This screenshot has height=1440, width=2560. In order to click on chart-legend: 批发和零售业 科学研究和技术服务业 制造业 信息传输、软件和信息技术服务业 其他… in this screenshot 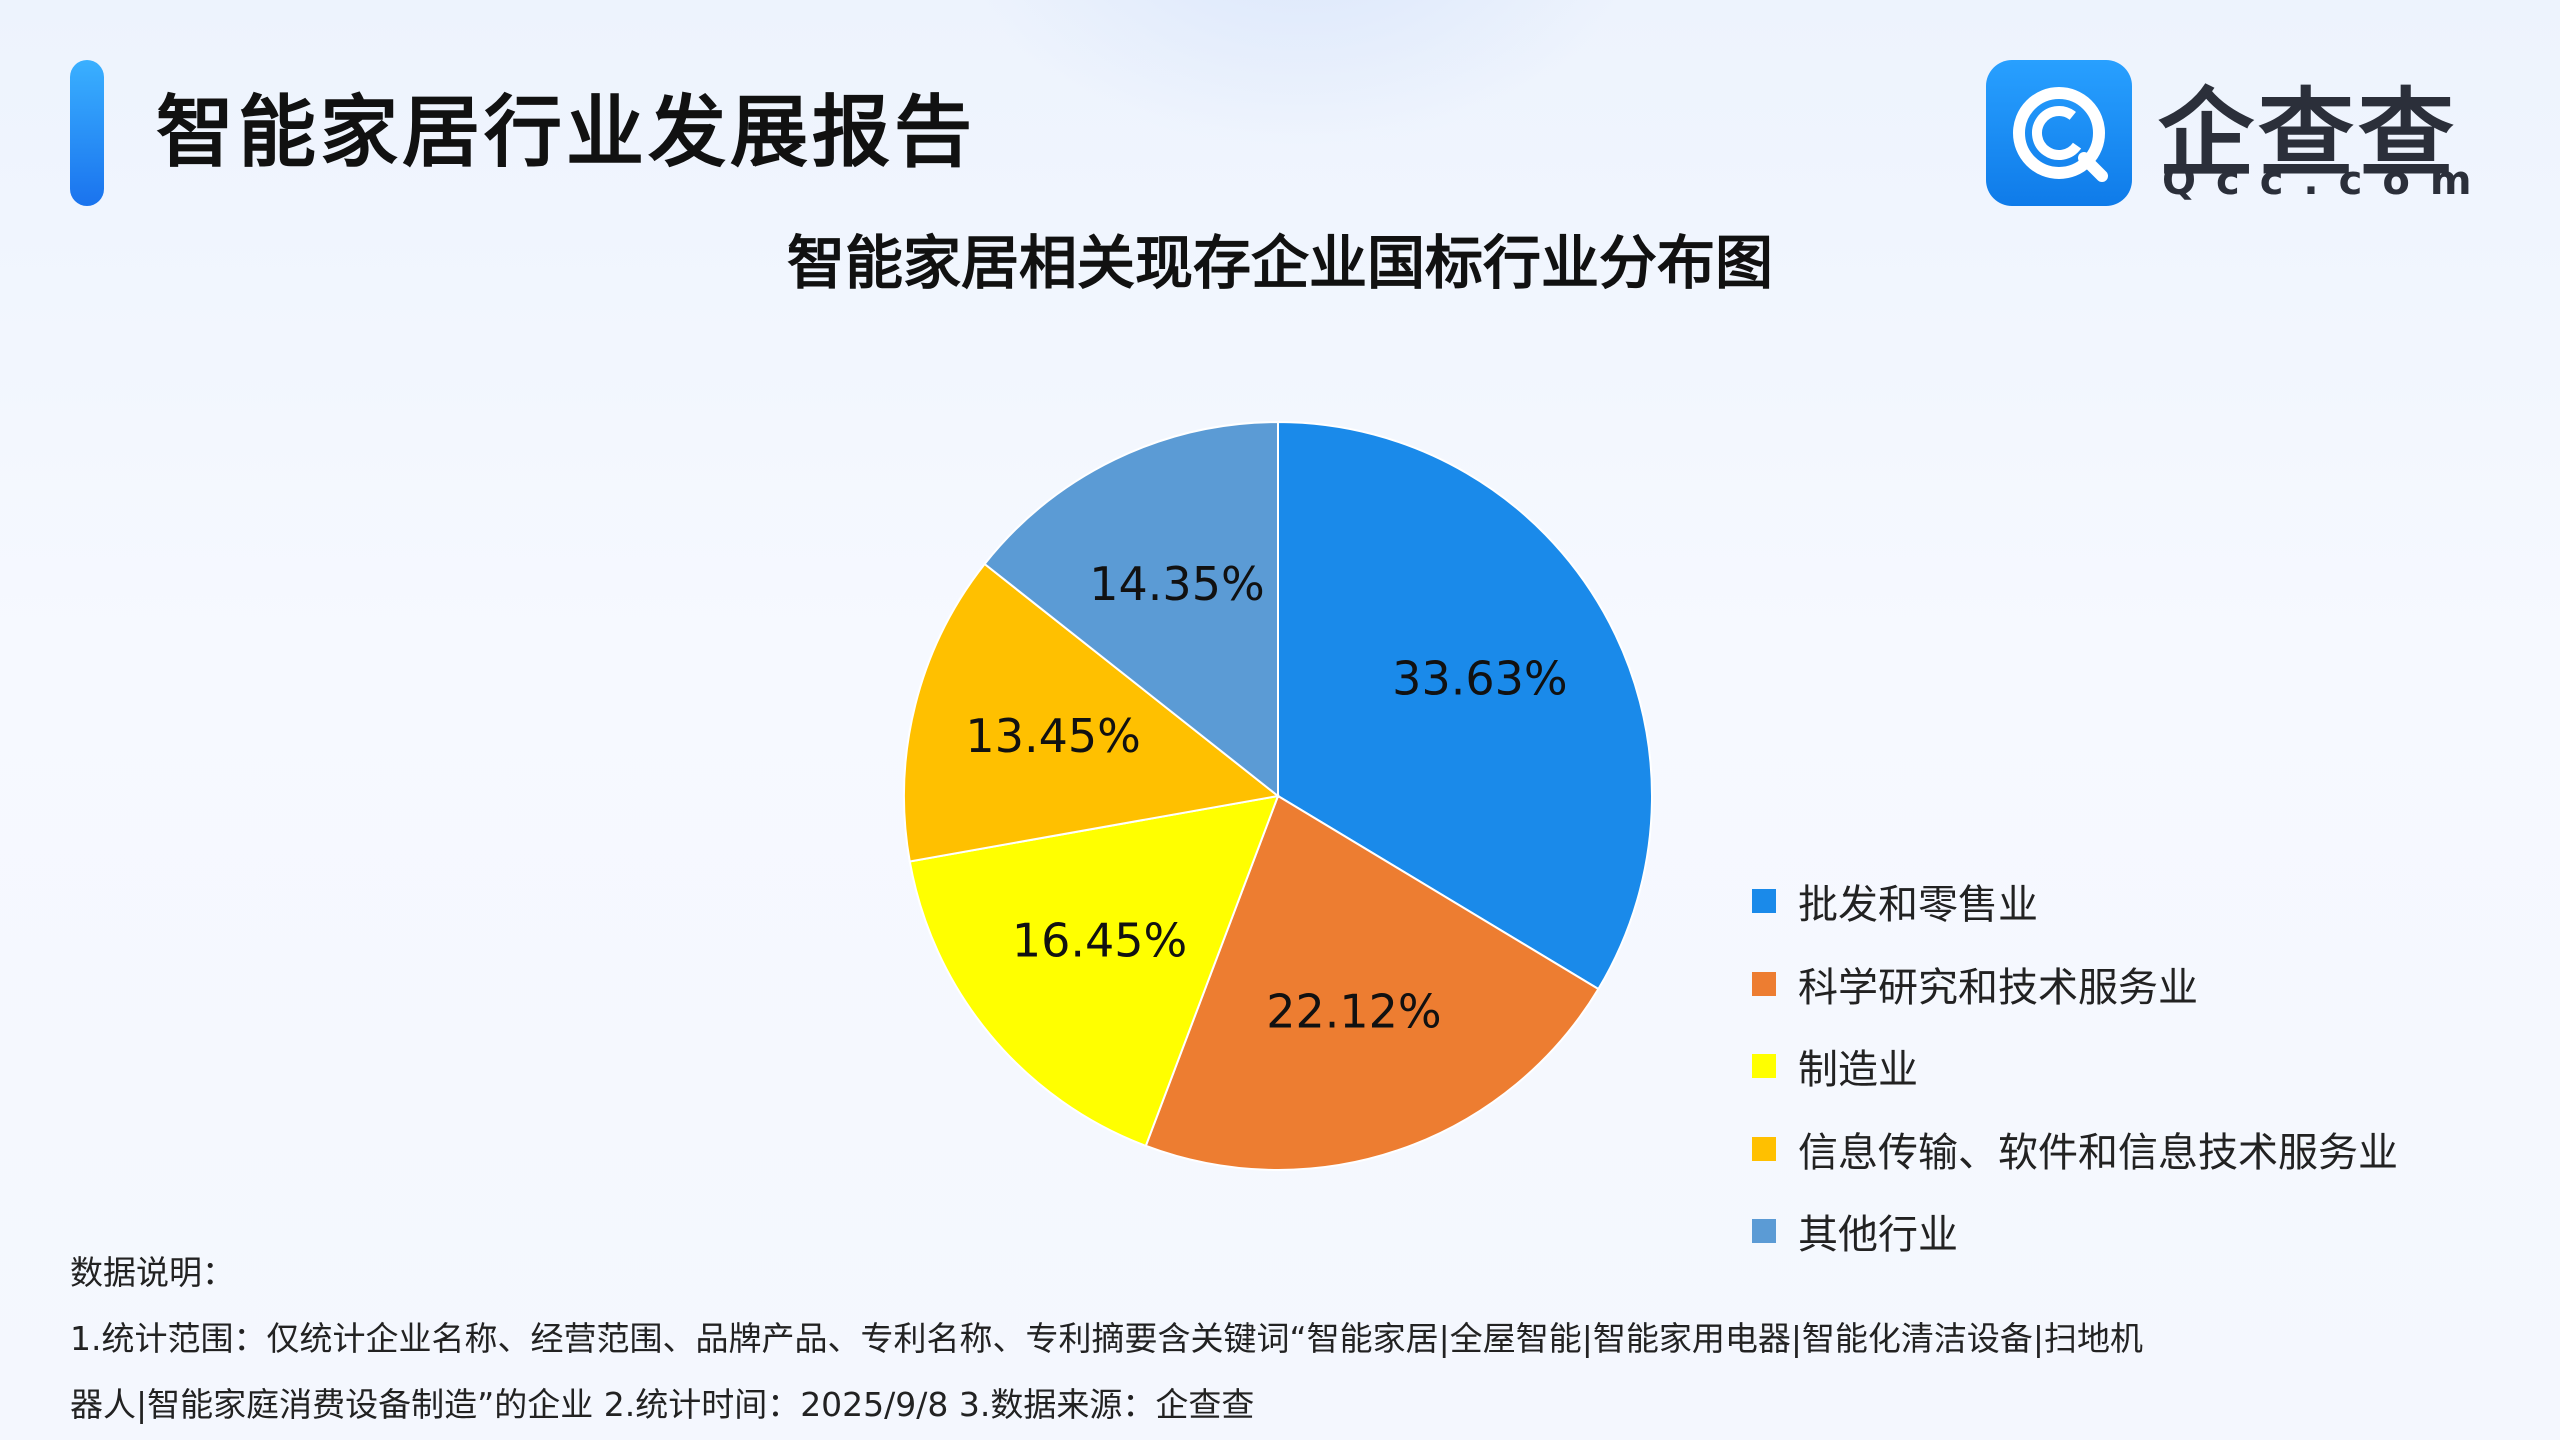, I will do `click(2075, 1066)`.